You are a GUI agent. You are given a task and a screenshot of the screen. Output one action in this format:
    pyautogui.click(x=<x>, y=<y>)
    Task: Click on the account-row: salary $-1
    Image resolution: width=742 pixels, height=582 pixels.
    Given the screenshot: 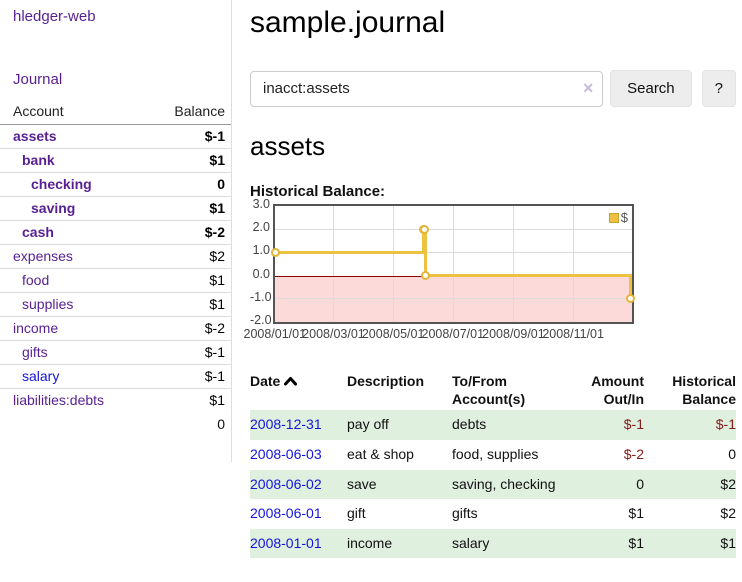 What is the action you would take?
    pyautogui.click(x=115, y=376)
    